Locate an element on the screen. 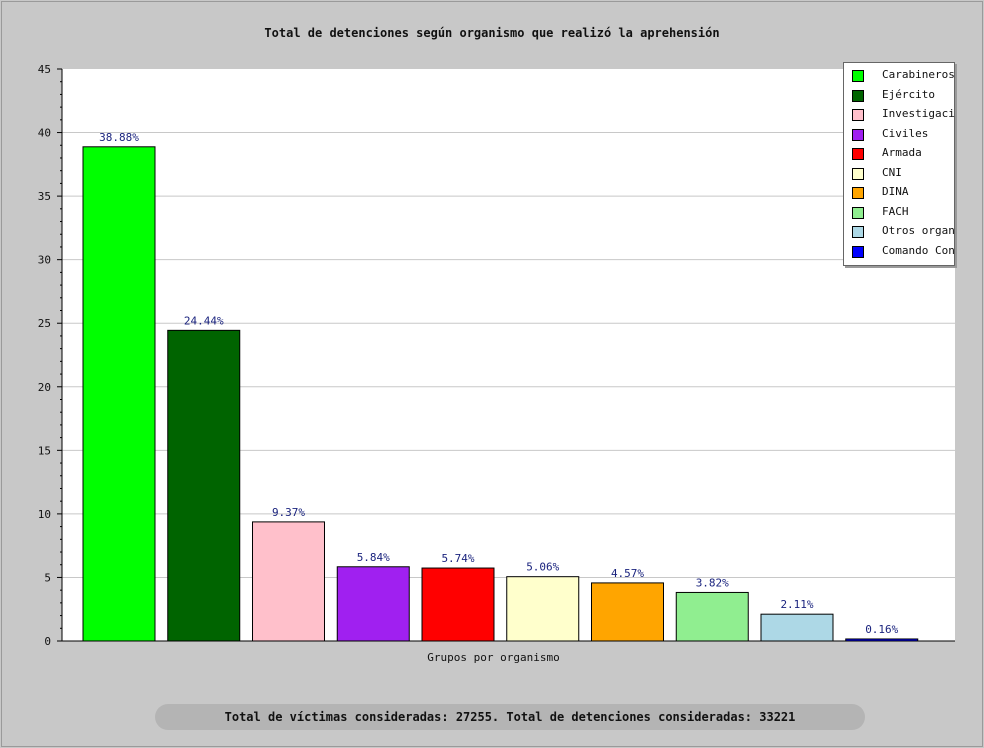 Image resolution: width=984 pixels, height=748 pixels. y-tick-label: 35 is located at coordinates (44, 196).